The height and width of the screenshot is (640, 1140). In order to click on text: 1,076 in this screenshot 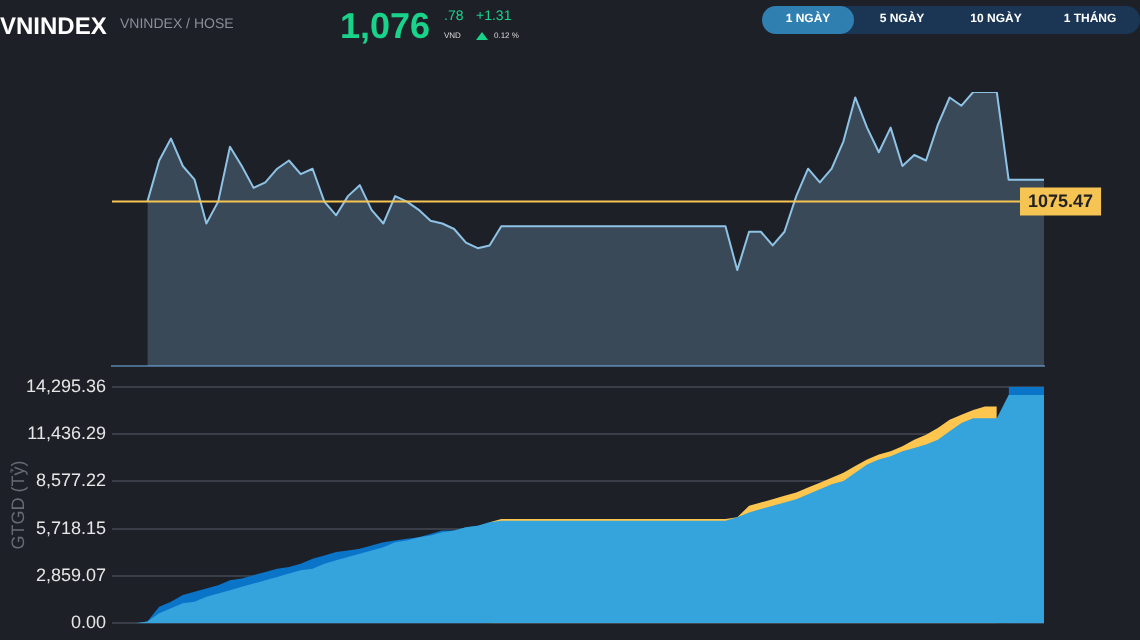, I will do `click(385, 27)`.